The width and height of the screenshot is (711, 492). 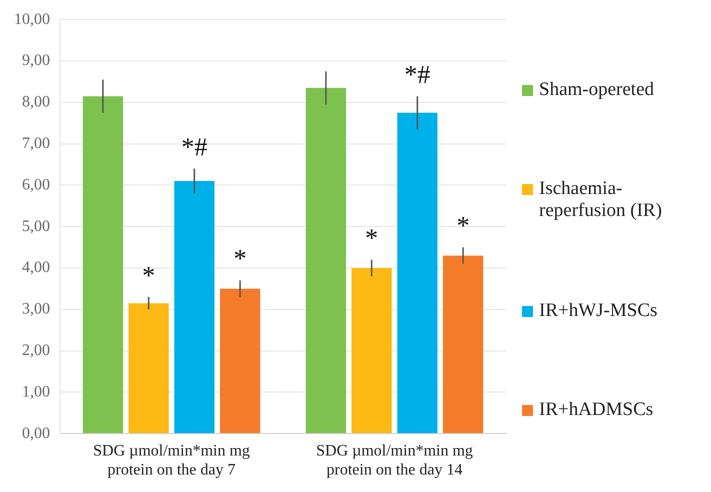 What do you see at coordinates (36, 309) in the screenshot?
I see `y-tick-label: 3,00` at bounding box center [36, 309].